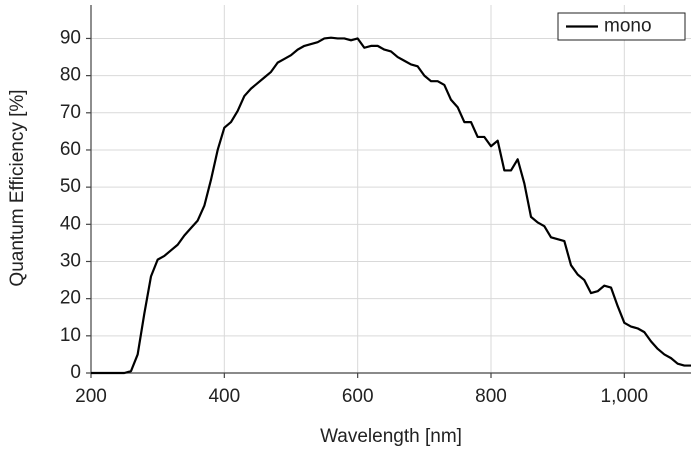 This screenshot has height=457, width=691. Describe the element at coordinates (70, 261) in the screenshot. I see `y-tick-label: 30` at that location.